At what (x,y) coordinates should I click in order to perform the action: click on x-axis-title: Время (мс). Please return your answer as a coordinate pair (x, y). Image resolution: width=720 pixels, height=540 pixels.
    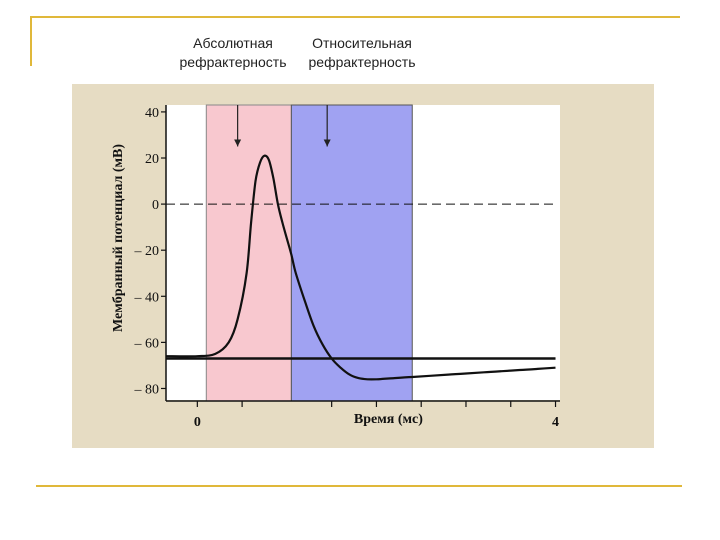
    Looking at the image, I should click on (388, 419).